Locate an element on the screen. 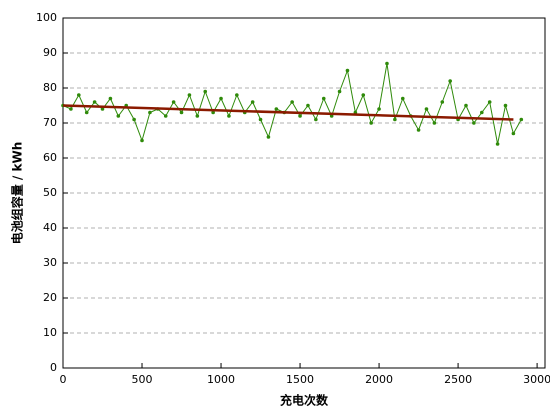  y-tick-label: 70 is located at coordinates (50, 122).